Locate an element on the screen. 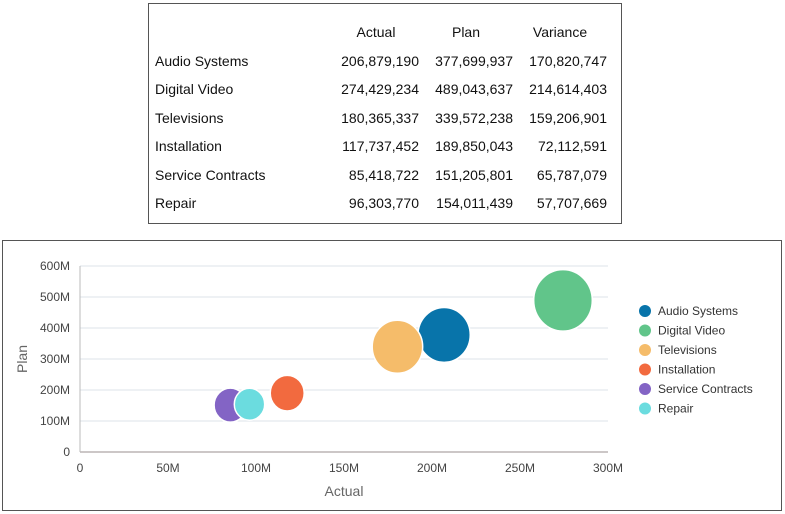 Image resolution: width=785 pixels, height=514 pixels. table-header-row: Actual Plan Variance is located at coordinates (381, 32).